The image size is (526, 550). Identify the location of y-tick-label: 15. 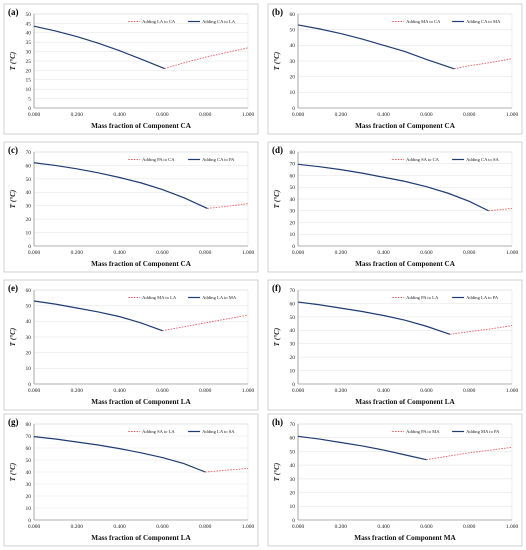
(29, 81).